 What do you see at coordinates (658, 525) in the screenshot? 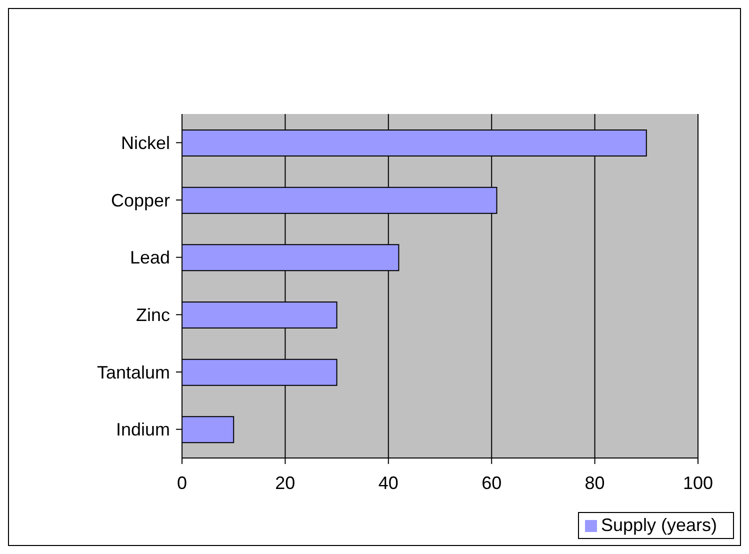
I see `legend-label: Supply (years)` at bounding box center [658, 525].